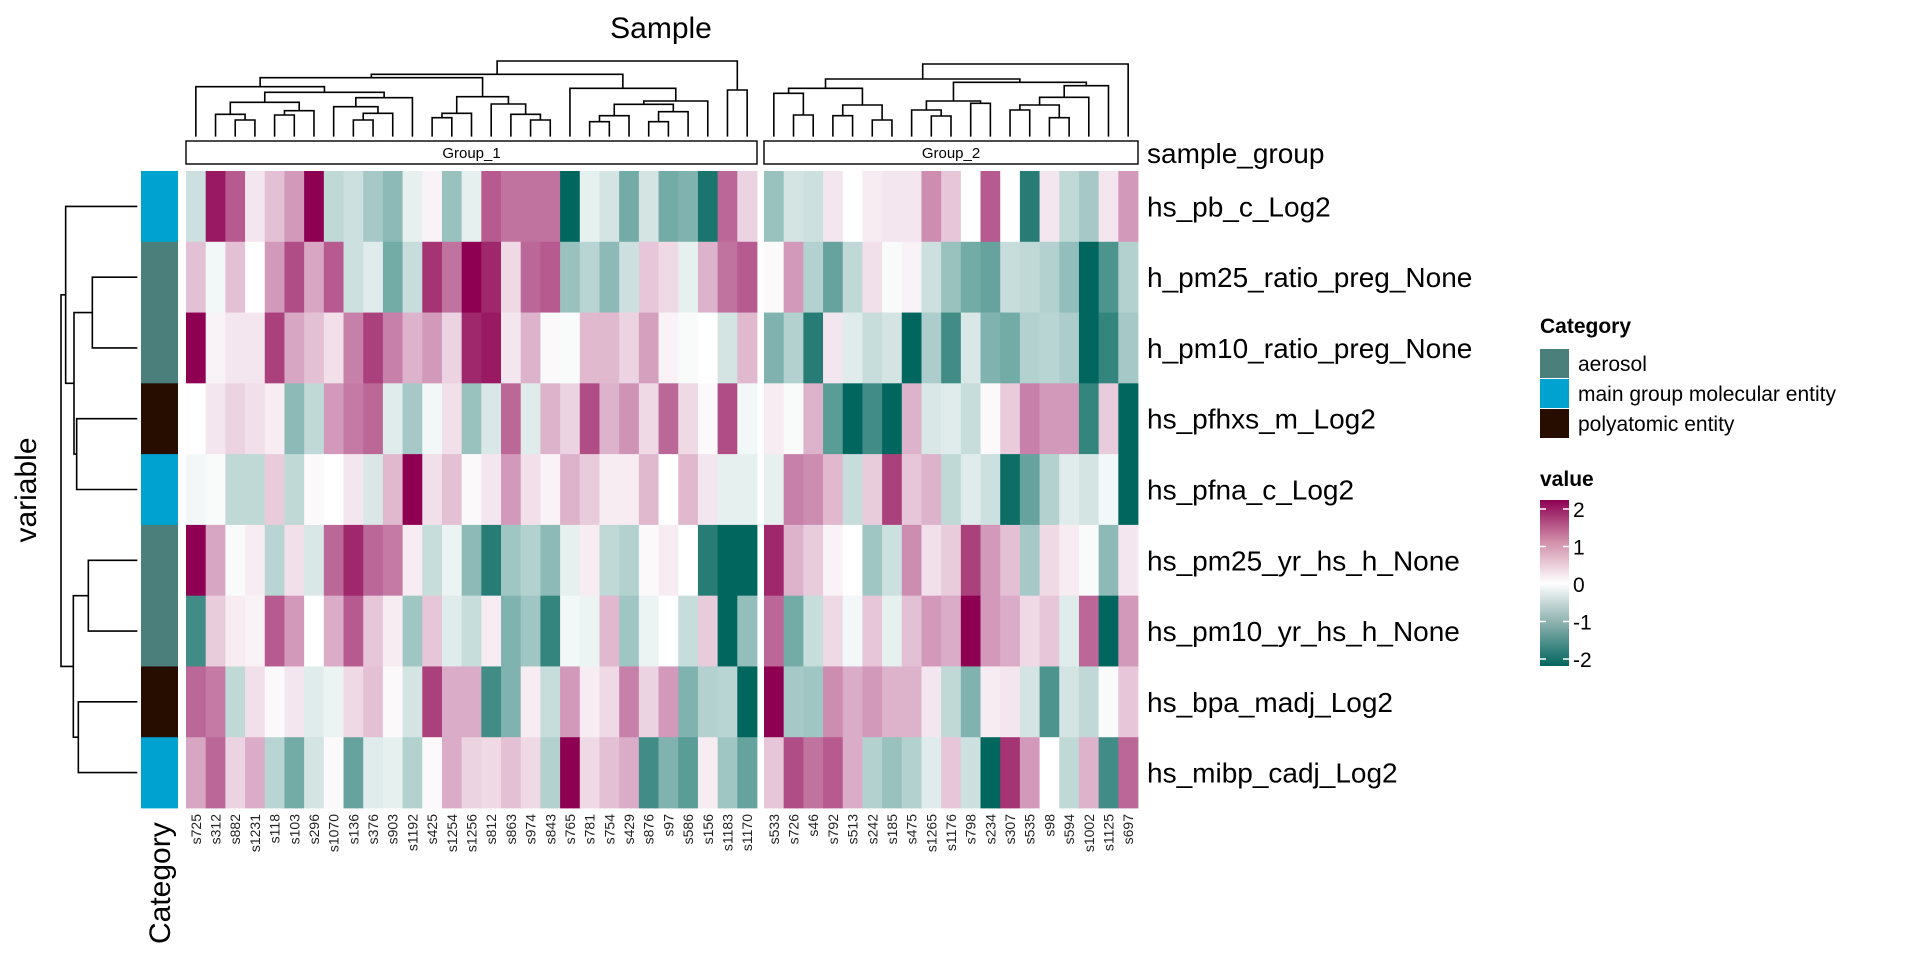 This screenshot has height=960, width=1920. What do you see at coordinates (1656, 424) in the screenshot?
I see `legend-label: polyatomic entity` at bounding box center [1656, 424].